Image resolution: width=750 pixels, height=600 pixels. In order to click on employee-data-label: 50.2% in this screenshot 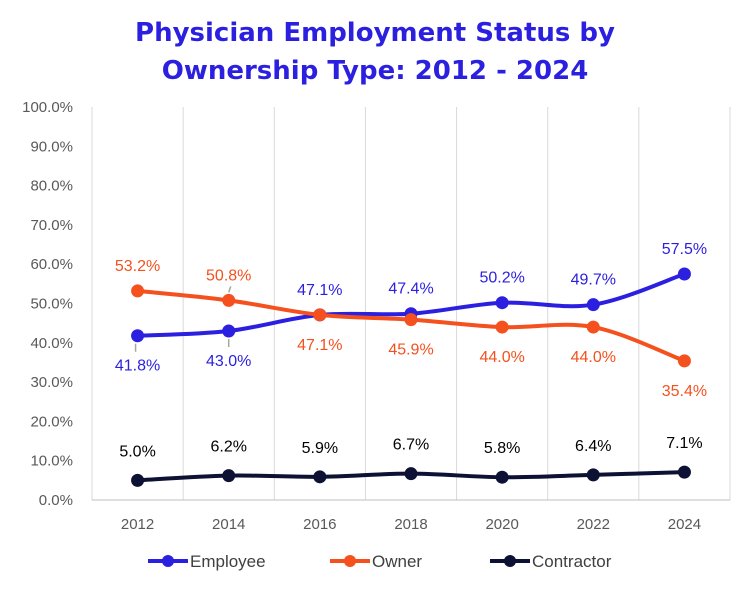, I will do `click(501, 278)`.